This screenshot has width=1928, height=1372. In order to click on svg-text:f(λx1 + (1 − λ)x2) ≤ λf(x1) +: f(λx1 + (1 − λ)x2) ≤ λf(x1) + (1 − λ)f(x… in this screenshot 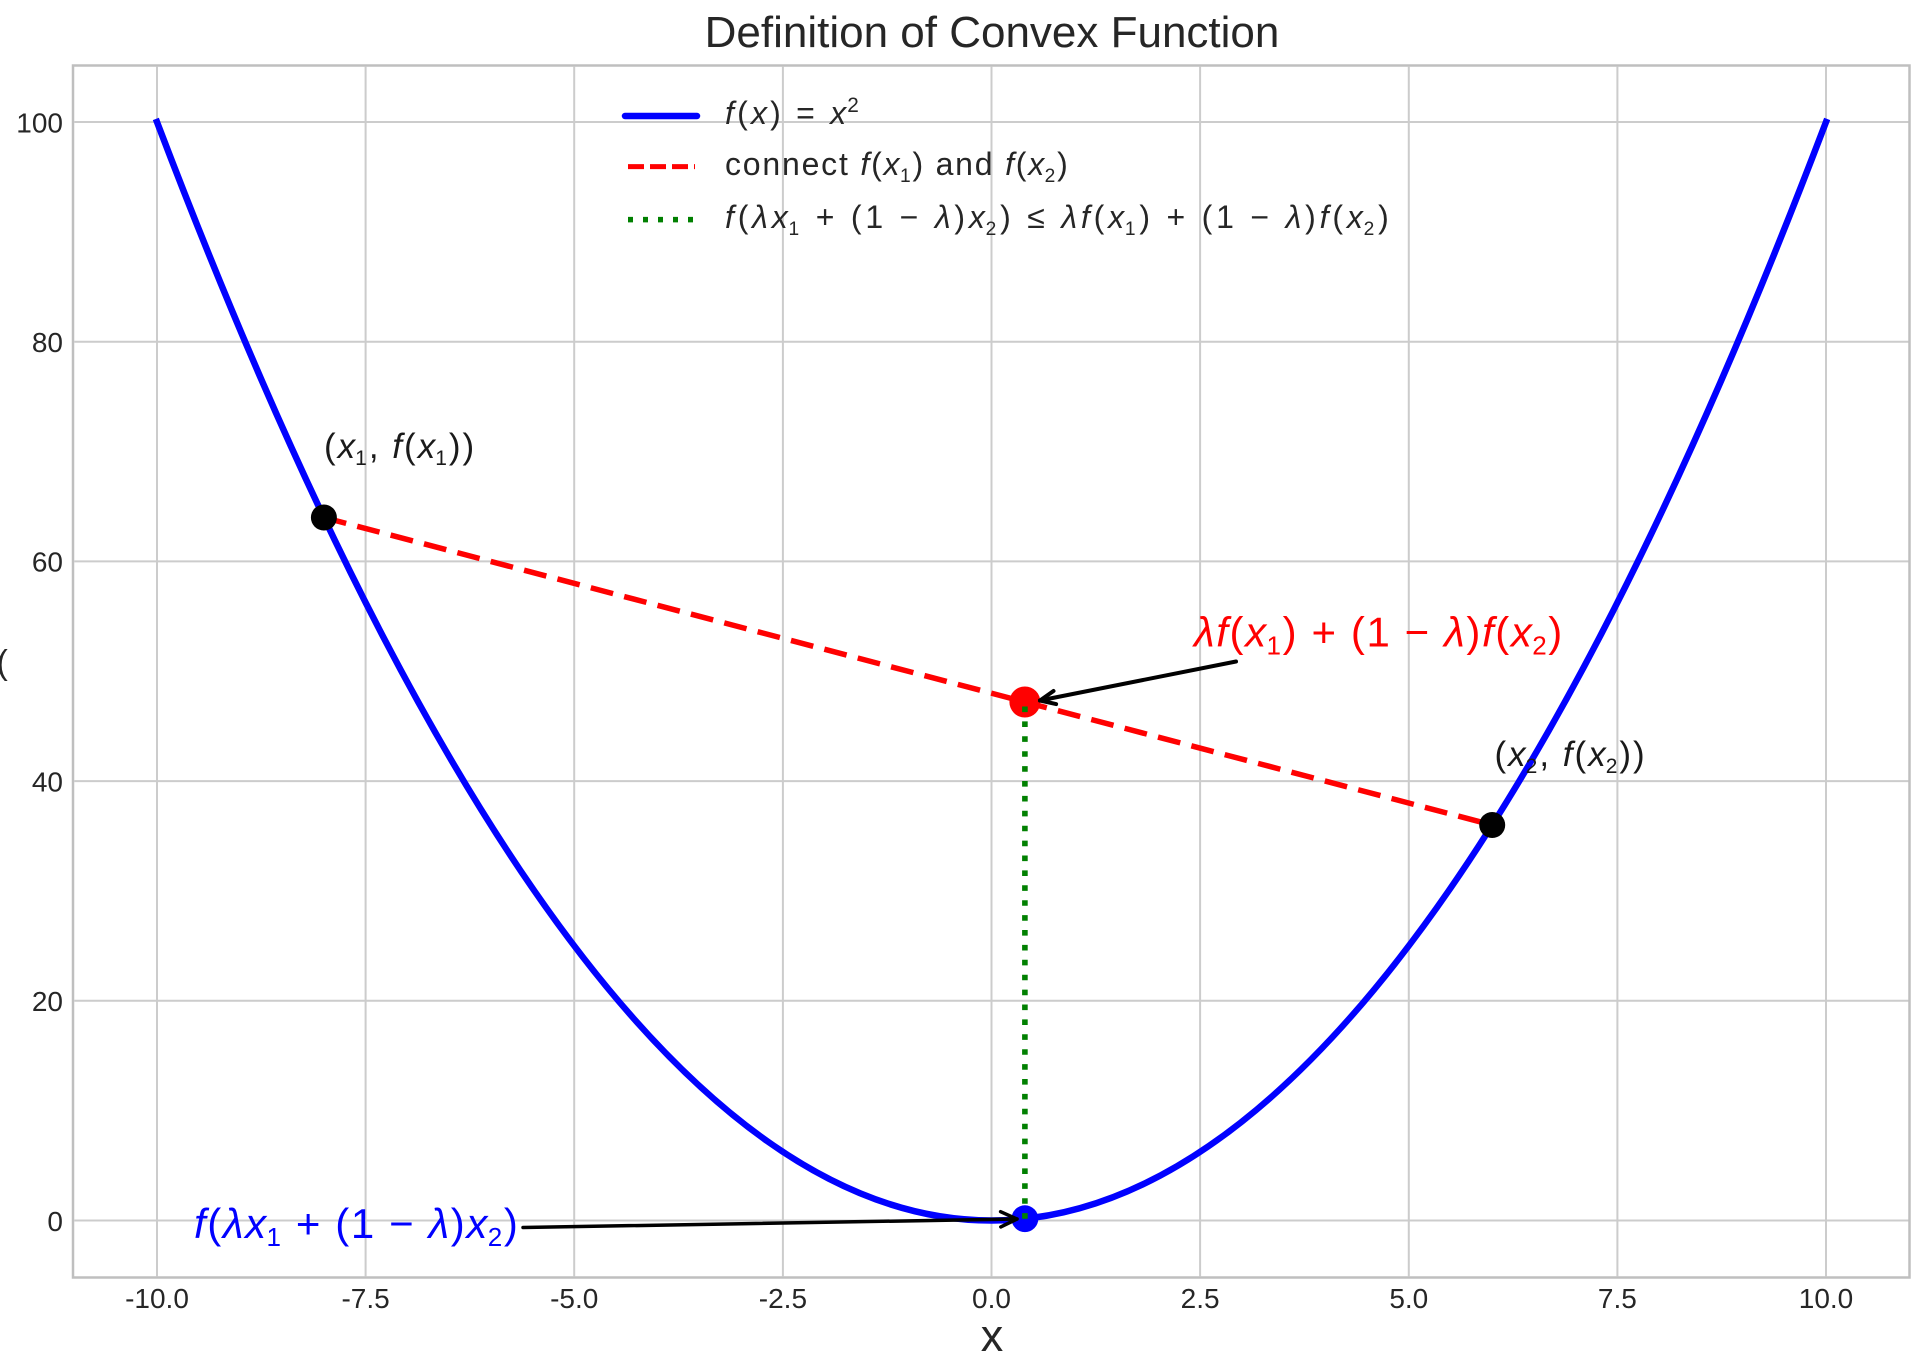, I will do `click(1059, 219)`.